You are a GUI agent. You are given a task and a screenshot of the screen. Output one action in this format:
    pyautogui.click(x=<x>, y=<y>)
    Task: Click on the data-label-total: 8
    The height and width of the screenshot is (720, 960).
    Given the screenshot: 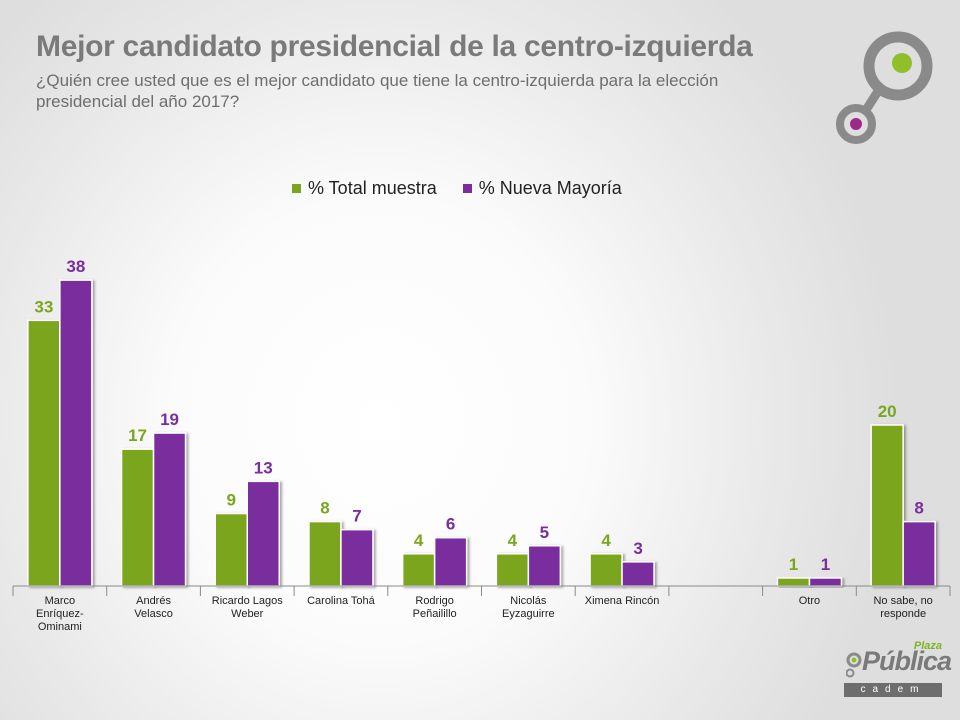 What is the action you would take?
    pyautogui.click(x=324, y=508)
    